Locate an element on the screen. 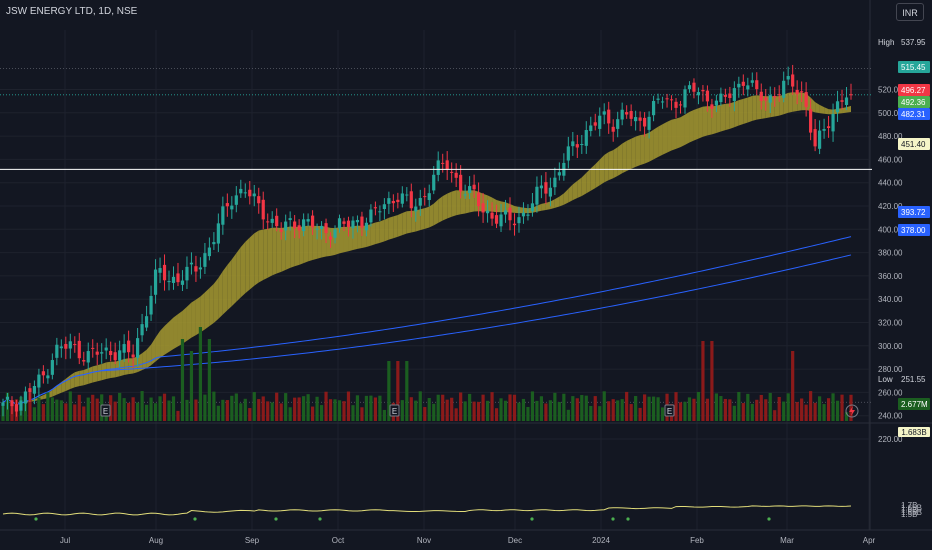 This screenshot has height=550, width=932. price-tick-label: 380.00 is located at coordinates (890, 253).